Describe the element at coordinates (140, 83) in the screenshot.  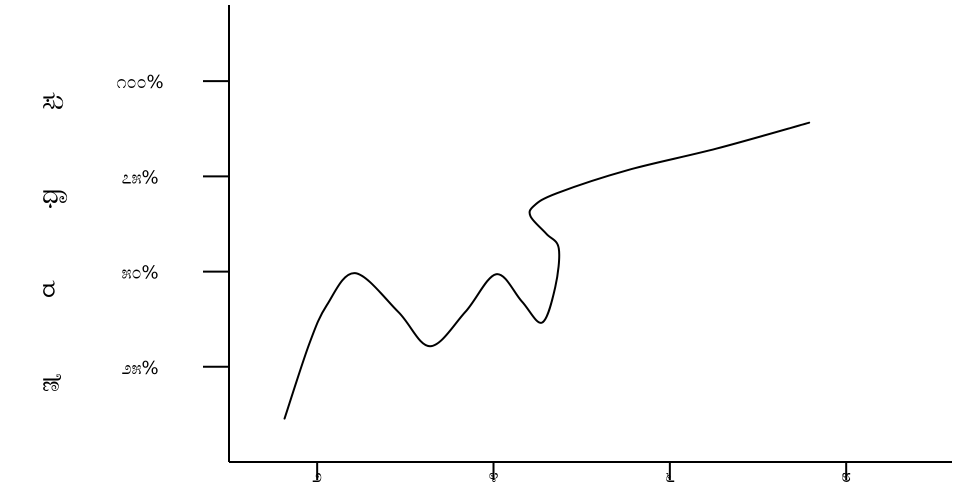
I see `y-tick-label: ೧೦೦%` at that location.